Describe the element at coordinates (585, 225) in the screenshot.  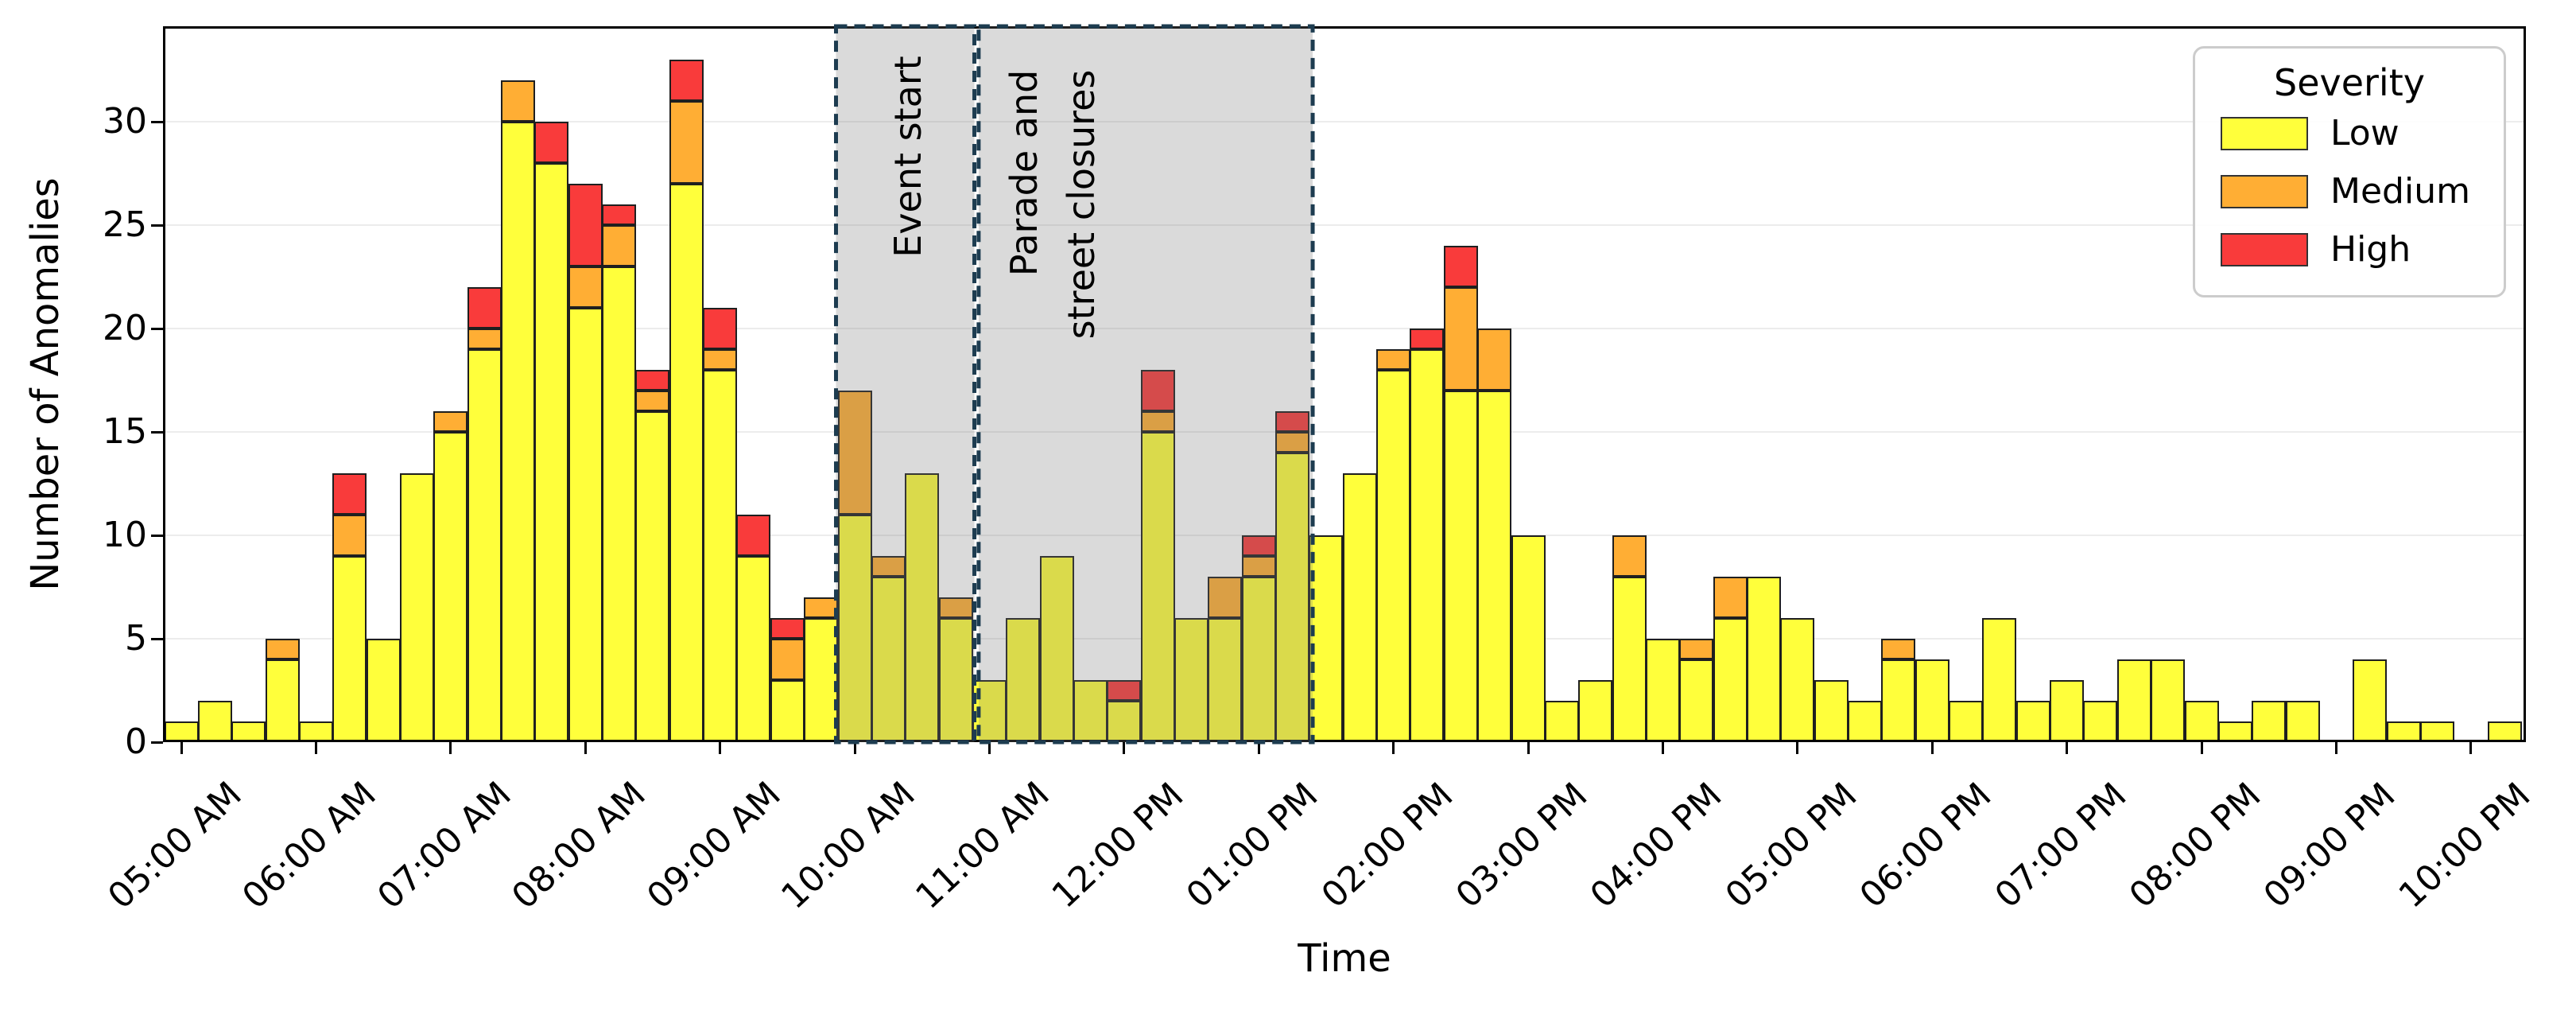
I see `bar-08:00-high` at that location.